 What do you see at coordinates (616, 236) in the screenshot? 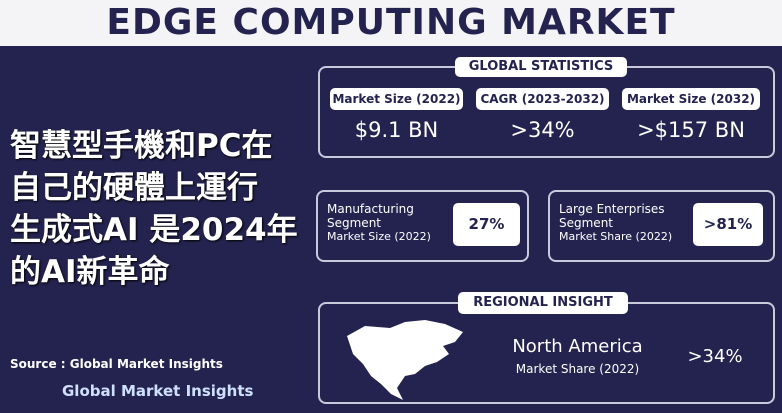
I see `segment-metric: Market Share (2022)` at bounding box center [616, 236].